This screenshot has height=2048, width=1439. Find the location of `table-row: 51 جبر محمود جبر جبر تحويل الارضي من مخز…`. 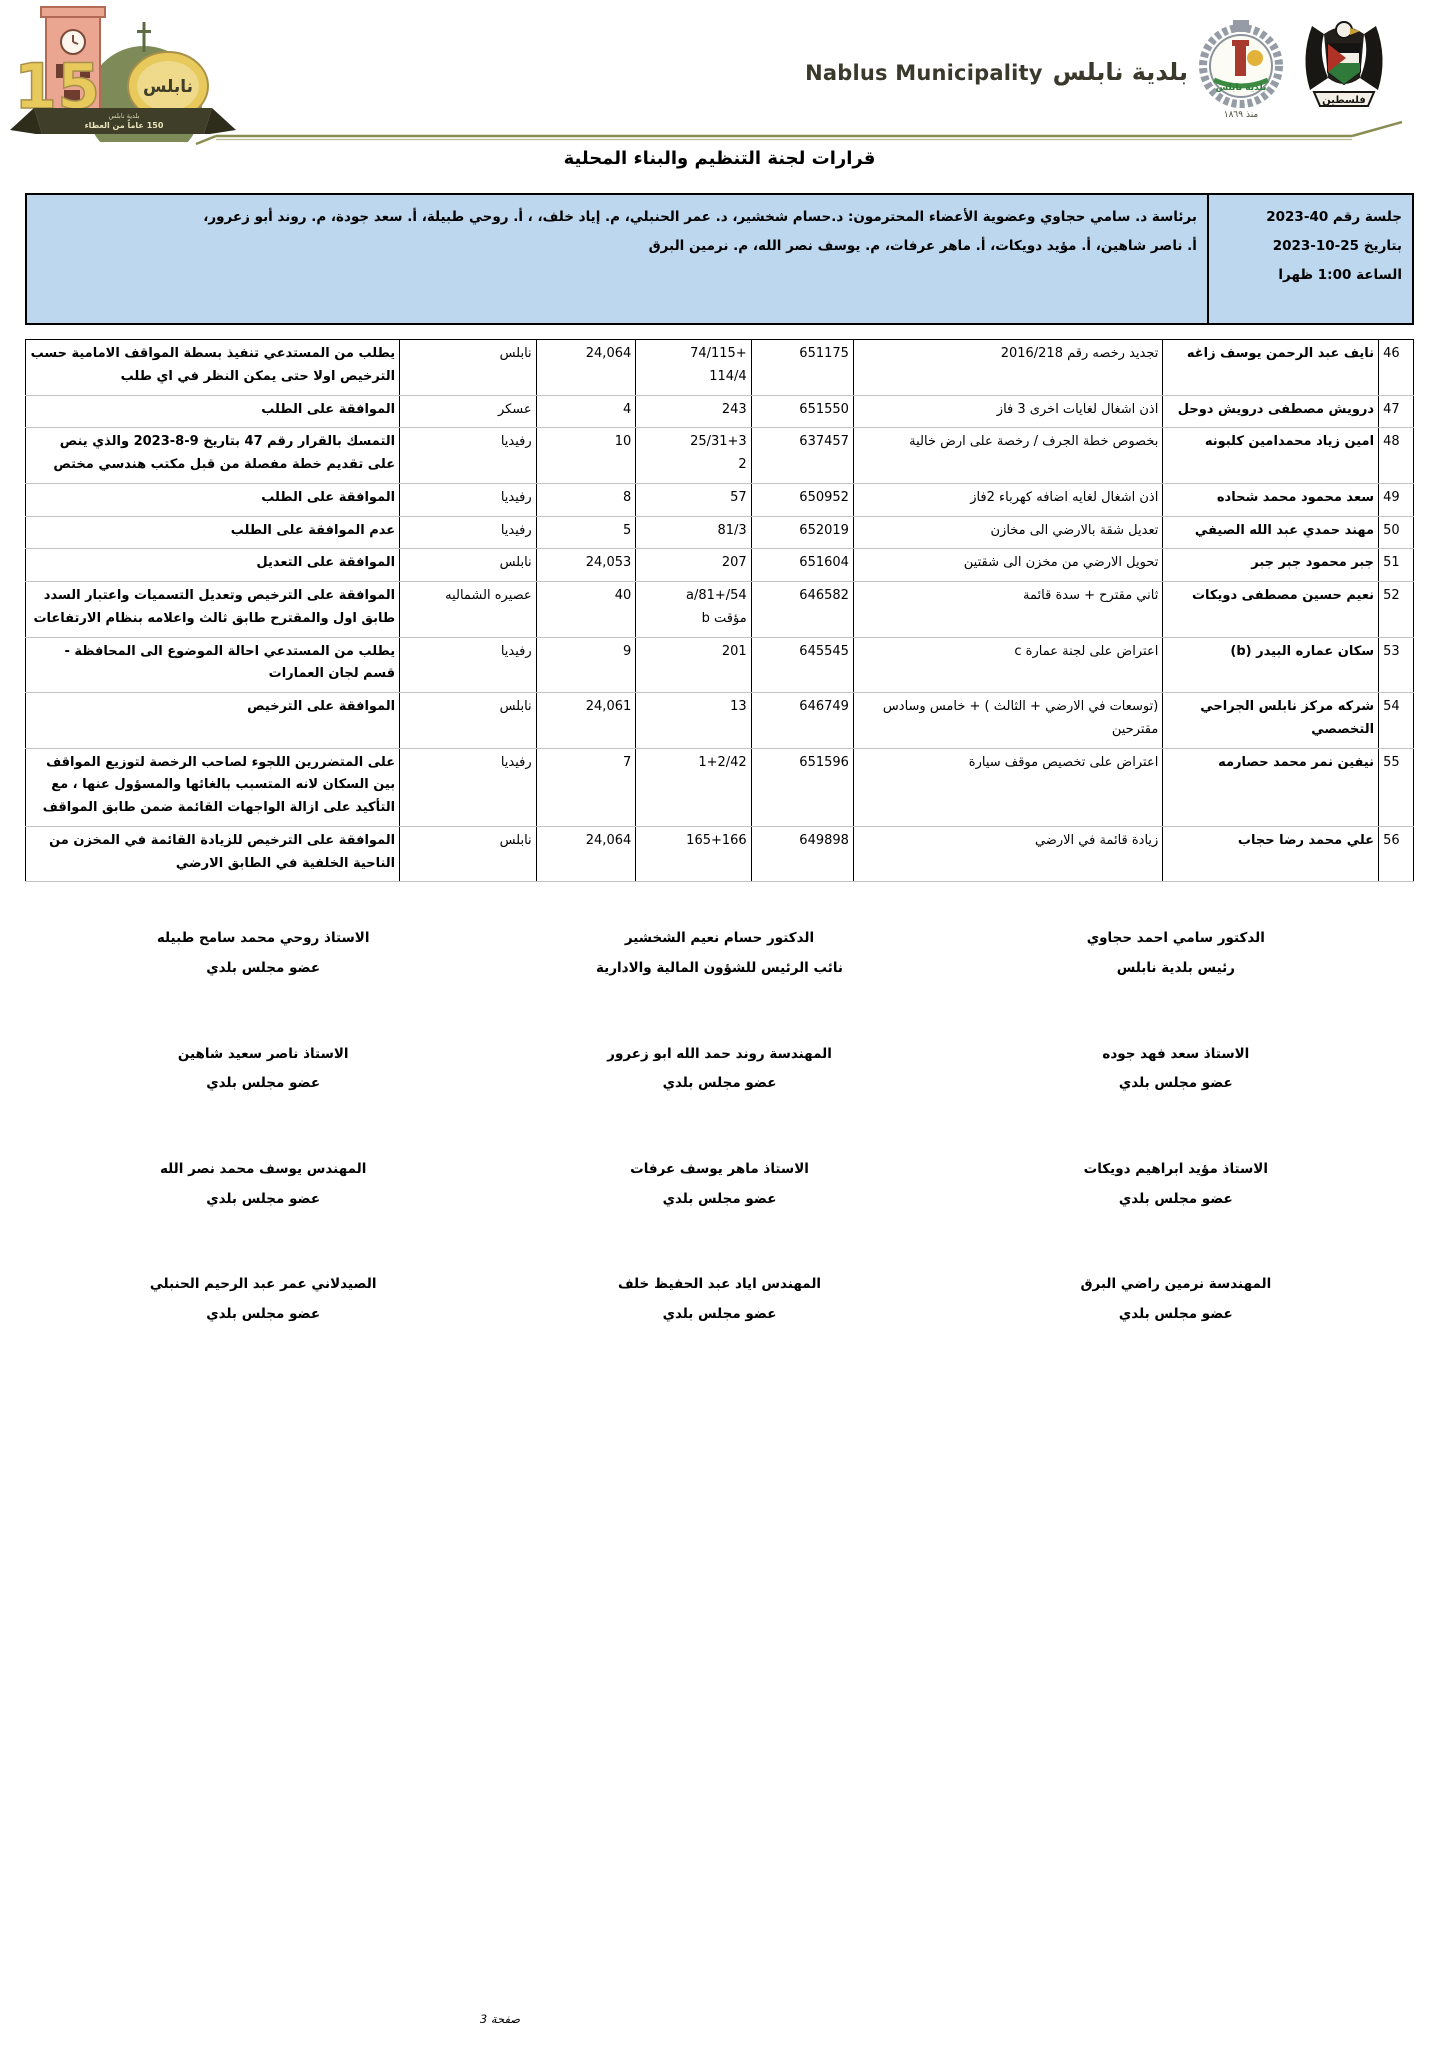

table-row: 51 جبر محمود جبر جبر تحويل الارضي من مخز… is located at coordinates (719, 565).